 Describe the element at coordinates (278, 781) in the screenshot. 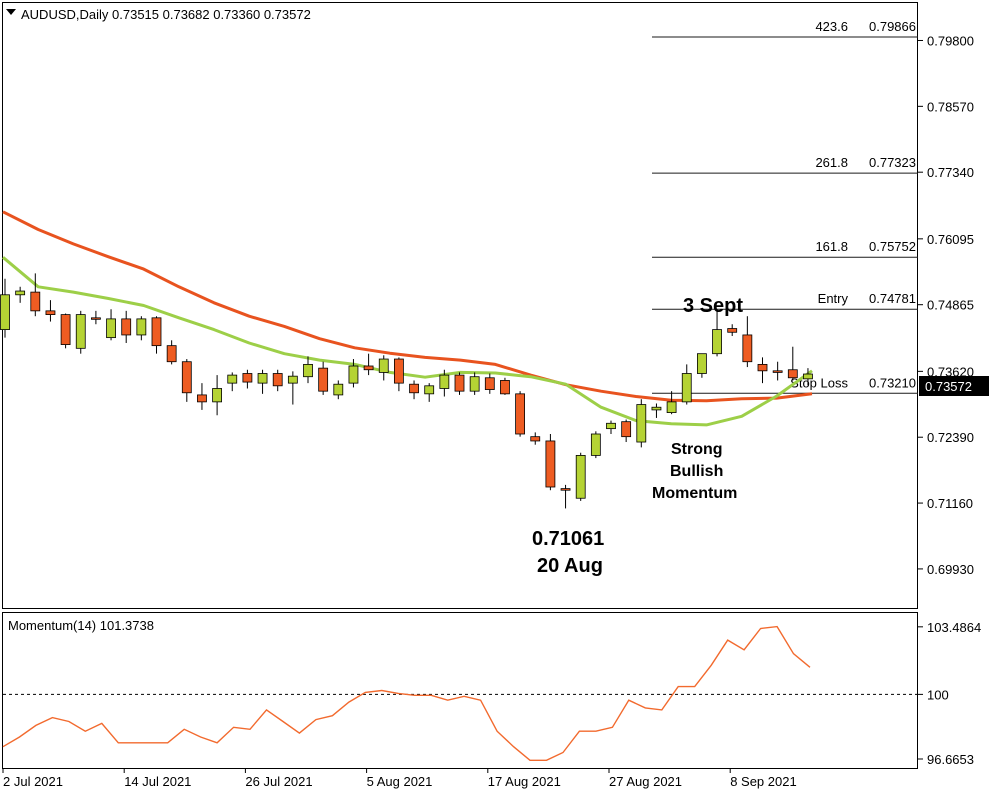

I see `time-tick-label: 26 Jul 2021` at that location.